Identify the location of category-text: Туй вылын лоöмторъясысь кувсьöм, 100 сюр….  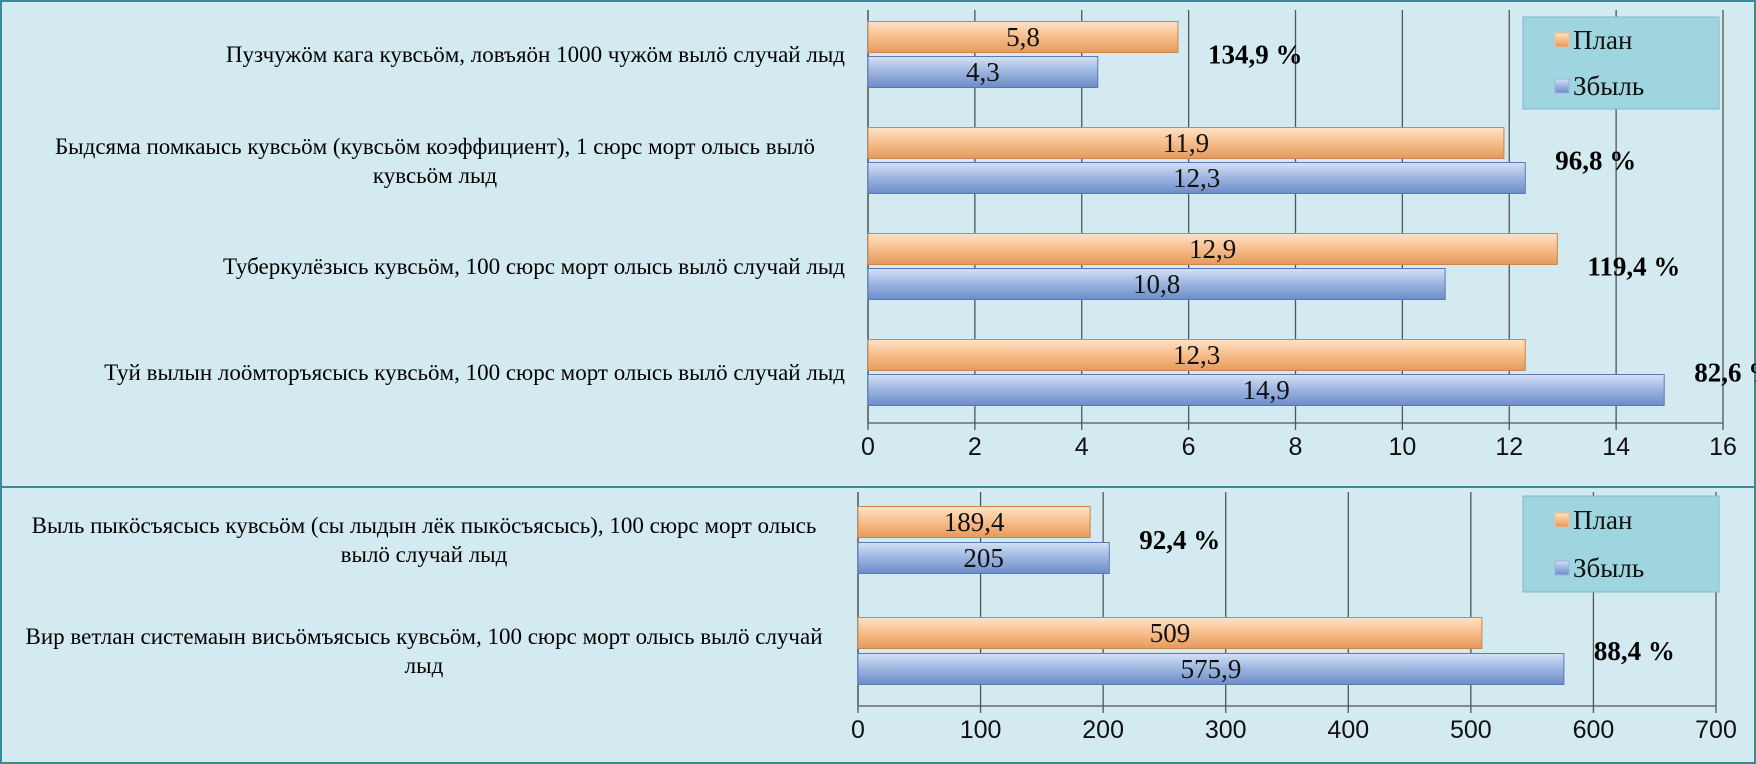
(474, 372).